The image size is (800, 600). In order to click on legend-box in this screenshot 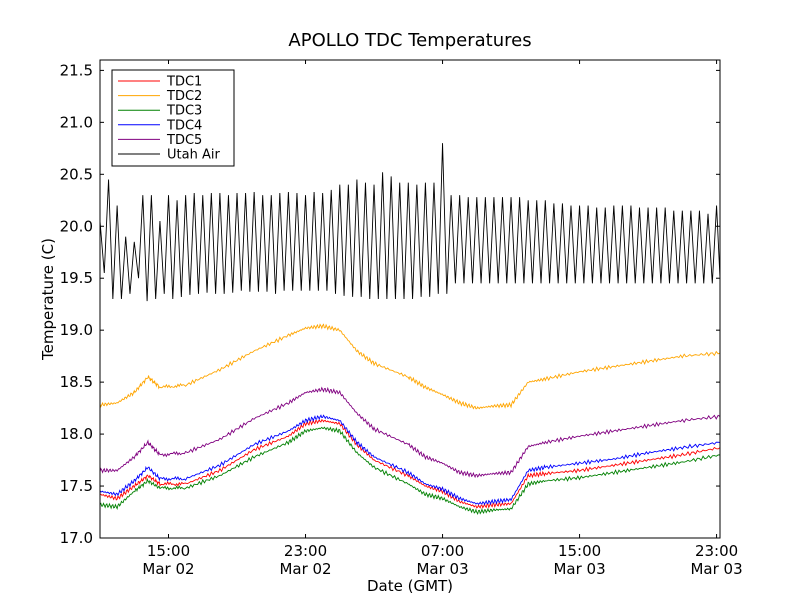, I will do `click(173, 118)`.